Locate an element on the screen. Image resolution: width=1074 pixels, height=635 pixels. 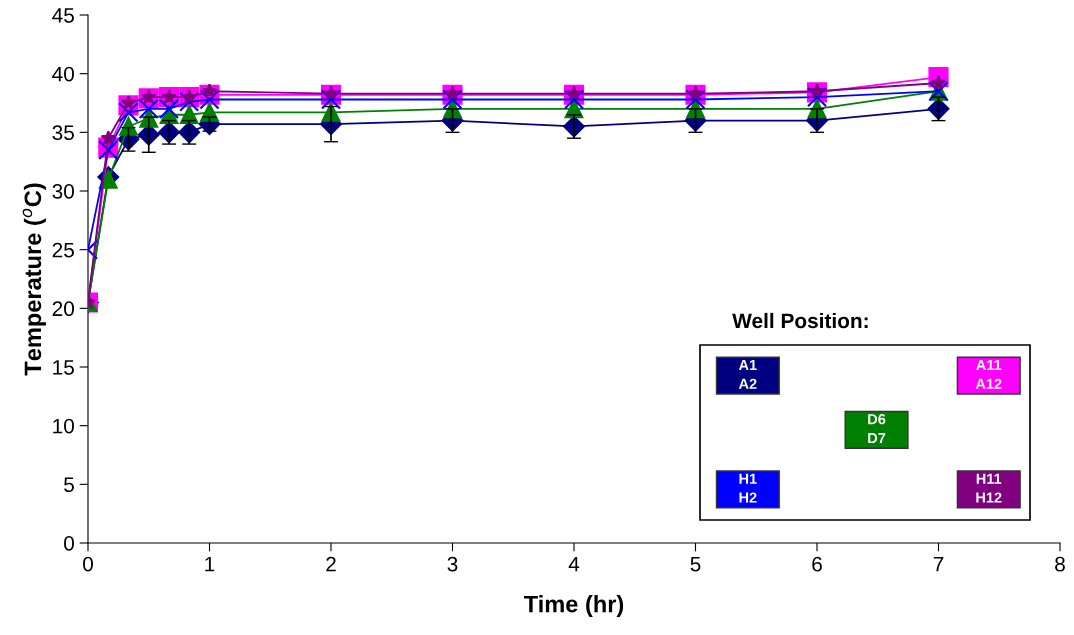
text: H11 H12 is located at coordinates (989, 488).